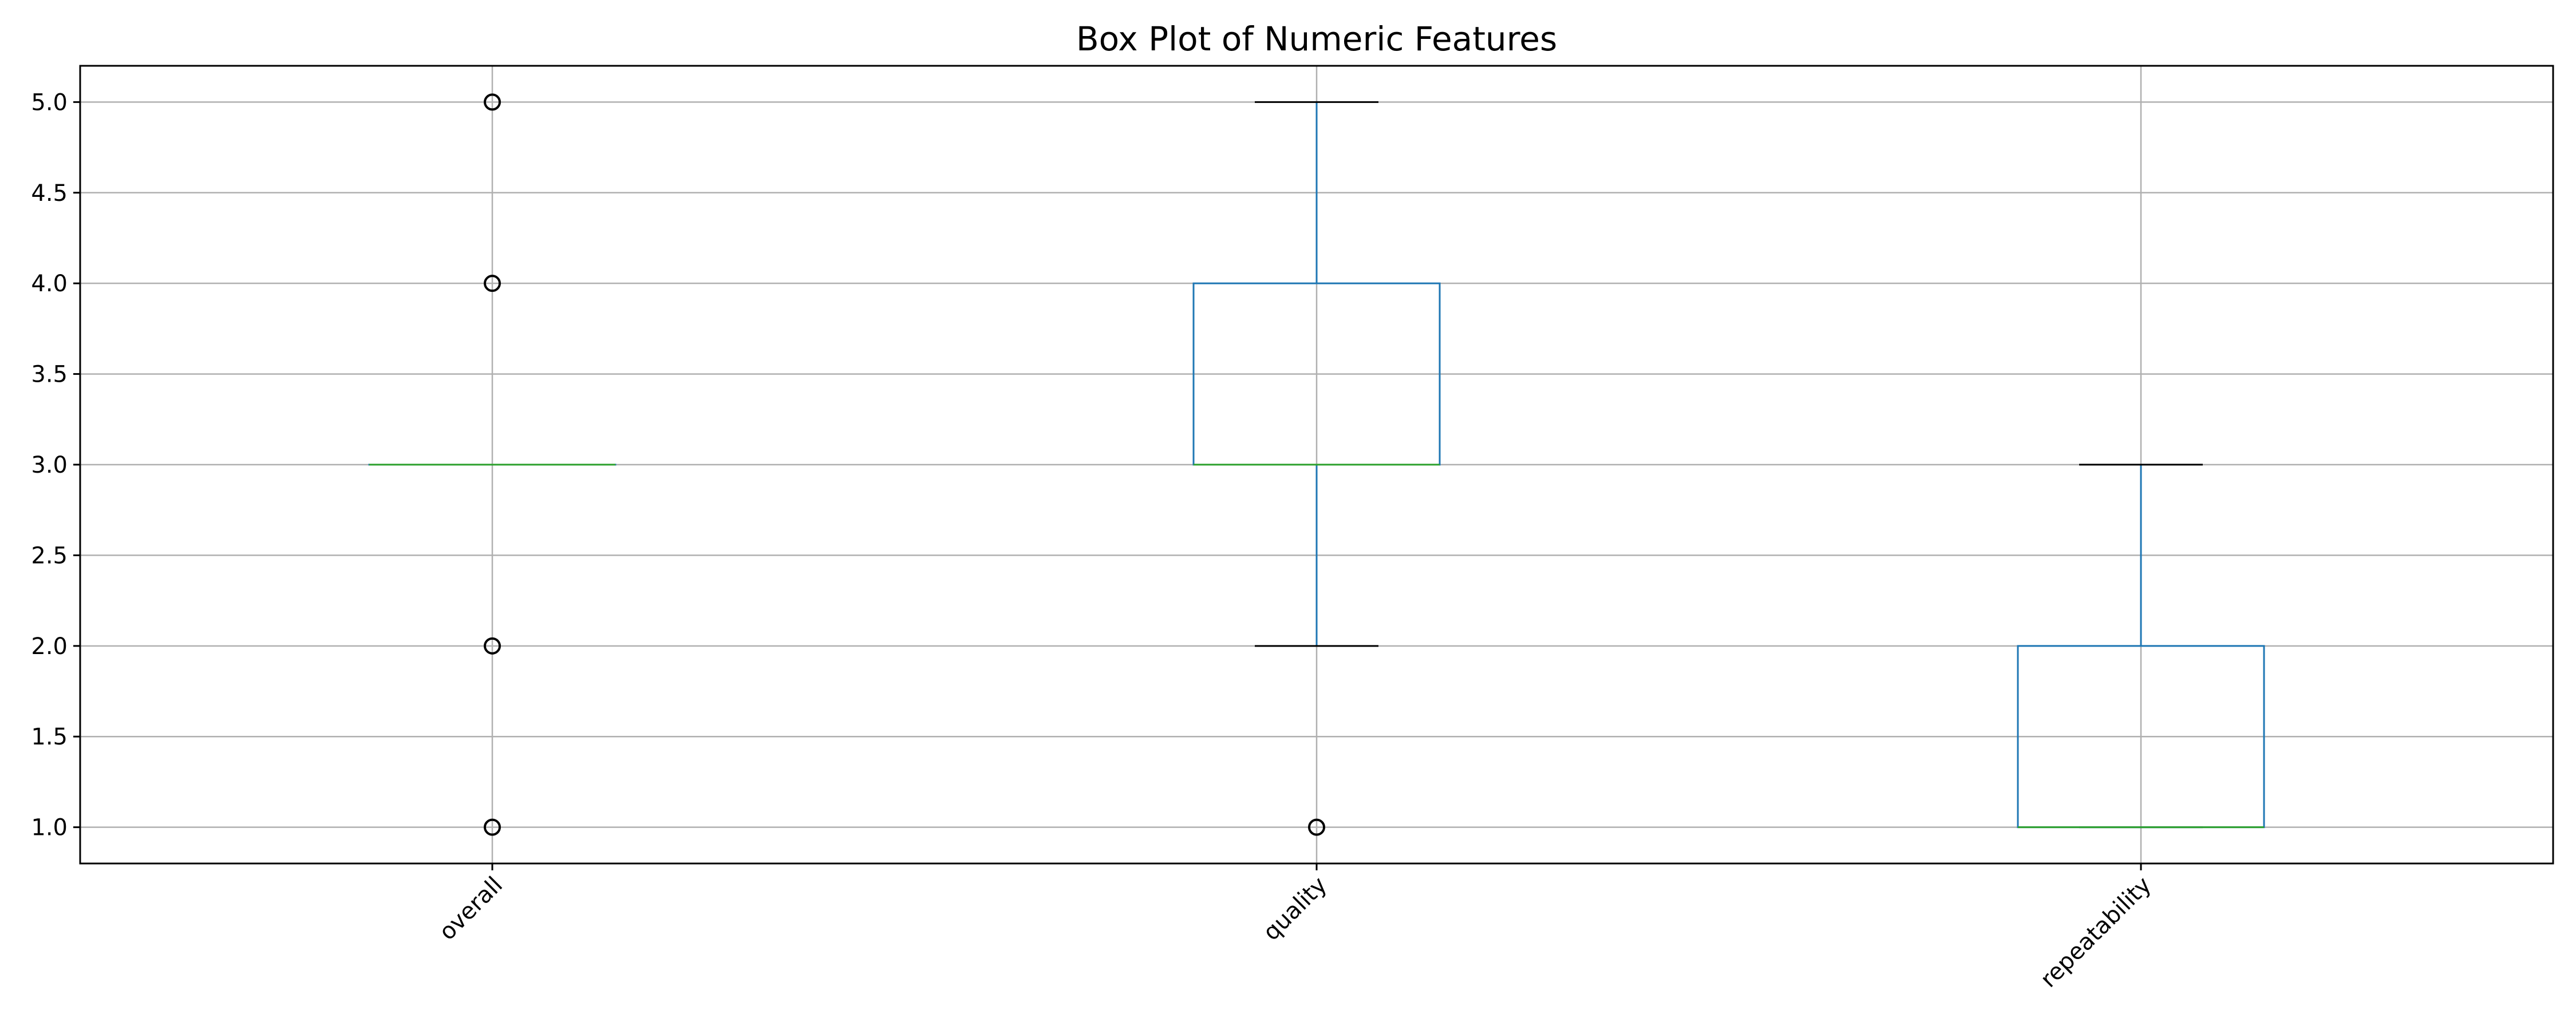 The width and height of the screenshot is (2576, 1030). Describe the element at coordinates (2141, 646) in the screenshot. I see `box-group-repeatability` at that location.